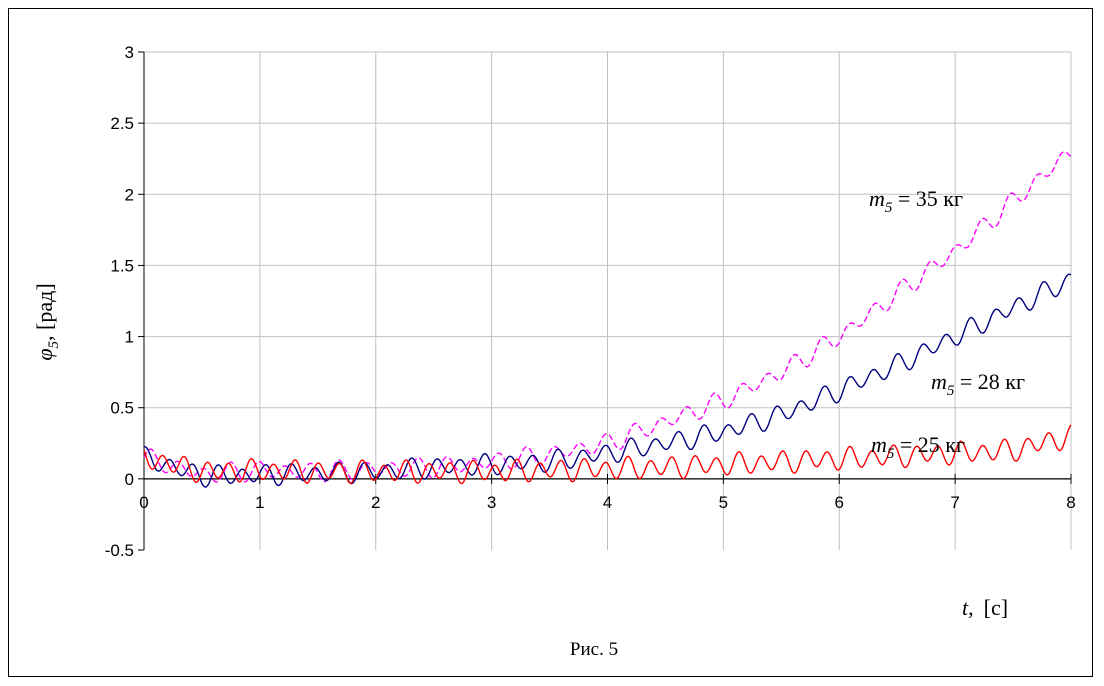  I want to click on y-tick-label: 1, so click(129, 337).